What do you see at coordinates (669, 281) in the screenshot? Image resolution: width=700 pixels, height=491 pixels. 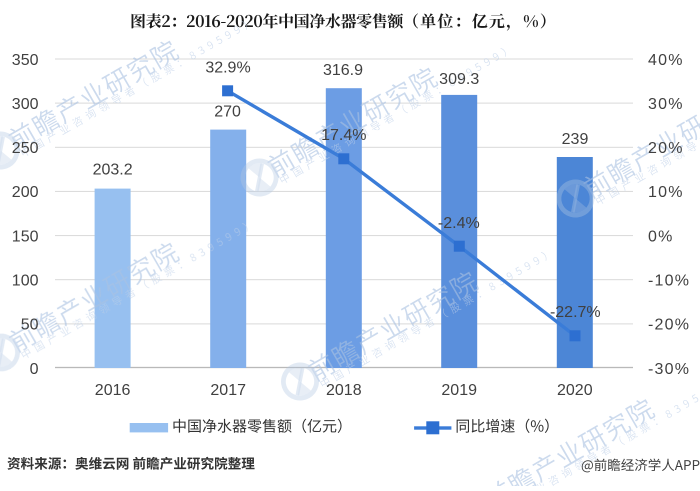 I see `svg-text: -10%` at bounding box center [669, 281].